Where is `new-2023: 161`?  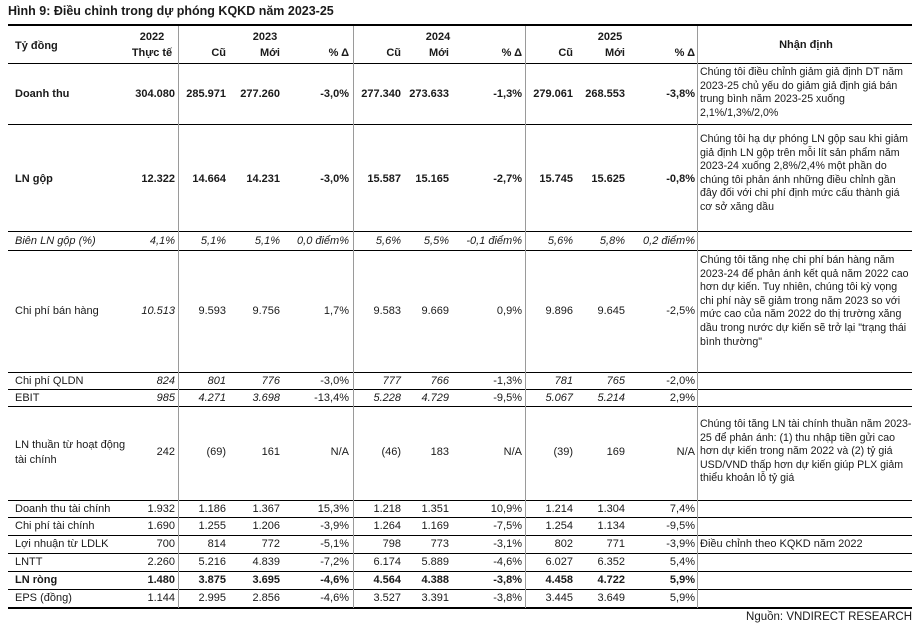
new-2023: 161 is located at coordinates (270, 452).